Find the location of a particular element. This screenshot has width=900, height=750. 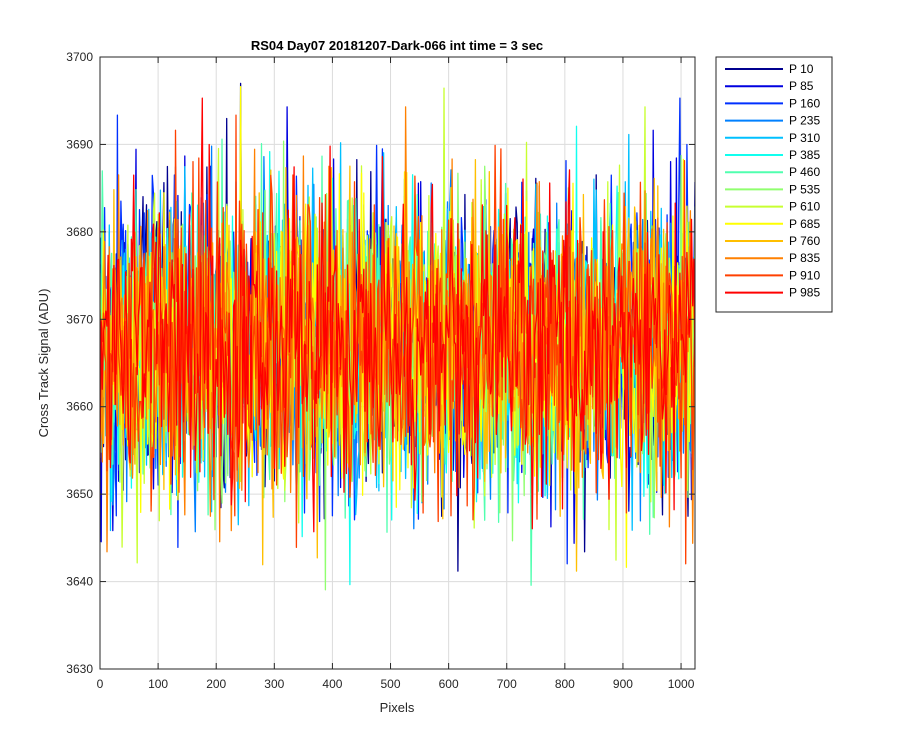

x-axis-title: Pixels is located at coordinates (397, 707).